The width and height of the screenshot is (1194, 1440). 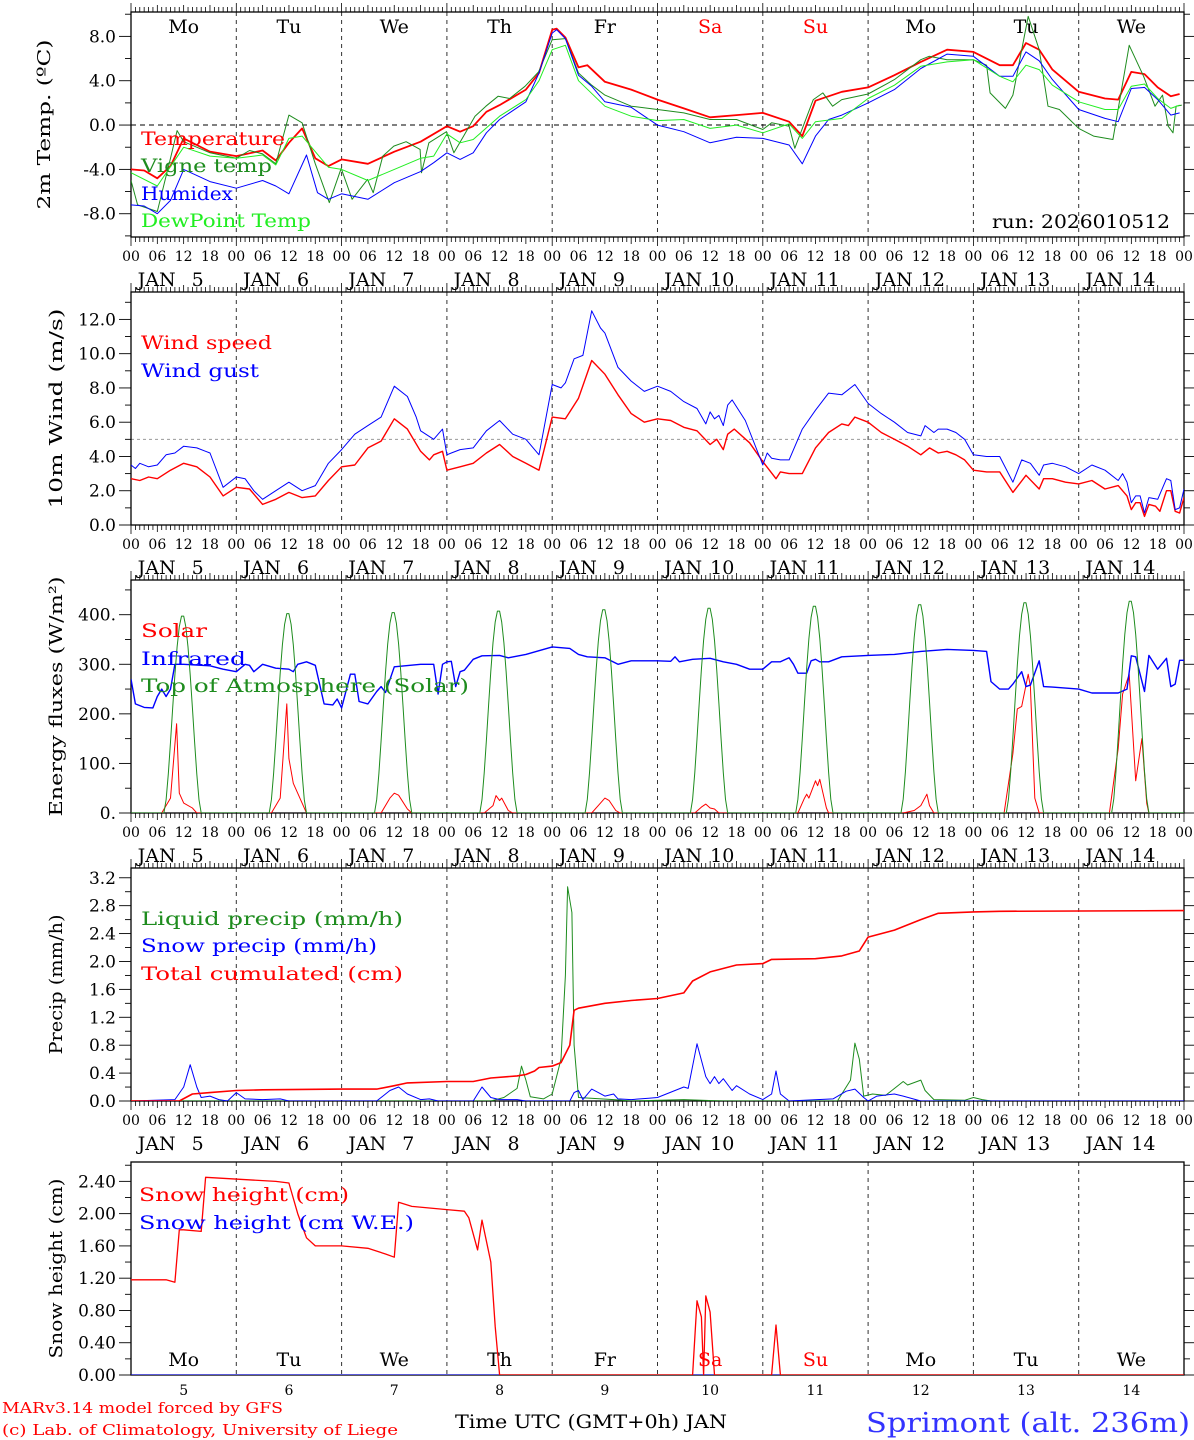 What do you see at coordinates (514, 1144) in the screenshot?
I see `x-day-label: 8` at bounding box center [514, 1144].